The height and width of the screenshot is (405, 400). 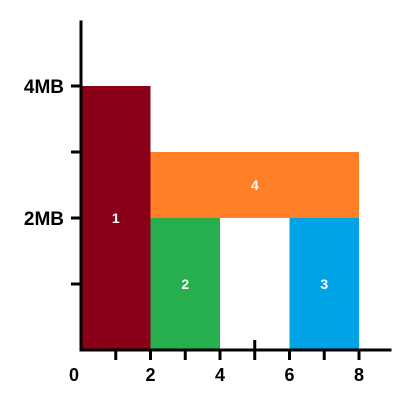 I want to click on memory-block-4: 4, so click(x=254, y=185).